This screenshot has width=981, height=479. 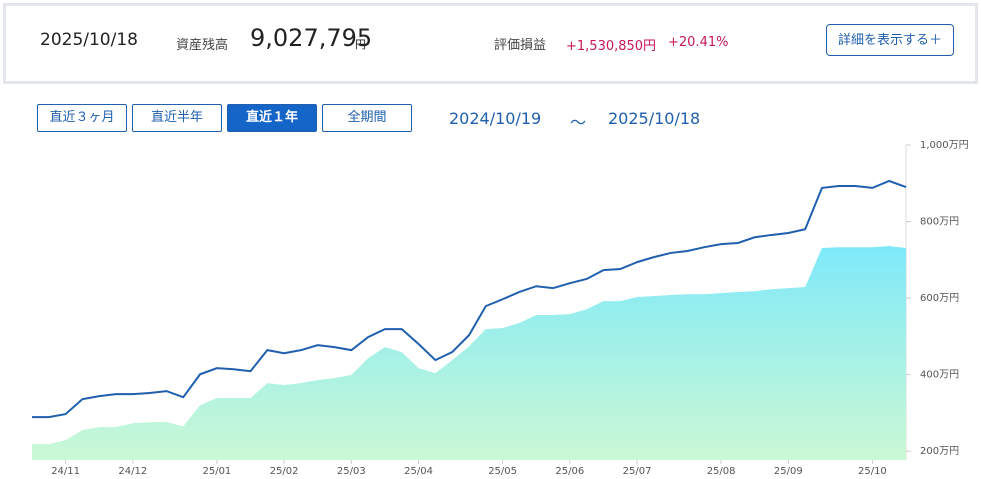 What do you see at coordinates (788, 471) in the screenshot?
I see `x-tick-label: 25/09` at bounding box center [788, 471].